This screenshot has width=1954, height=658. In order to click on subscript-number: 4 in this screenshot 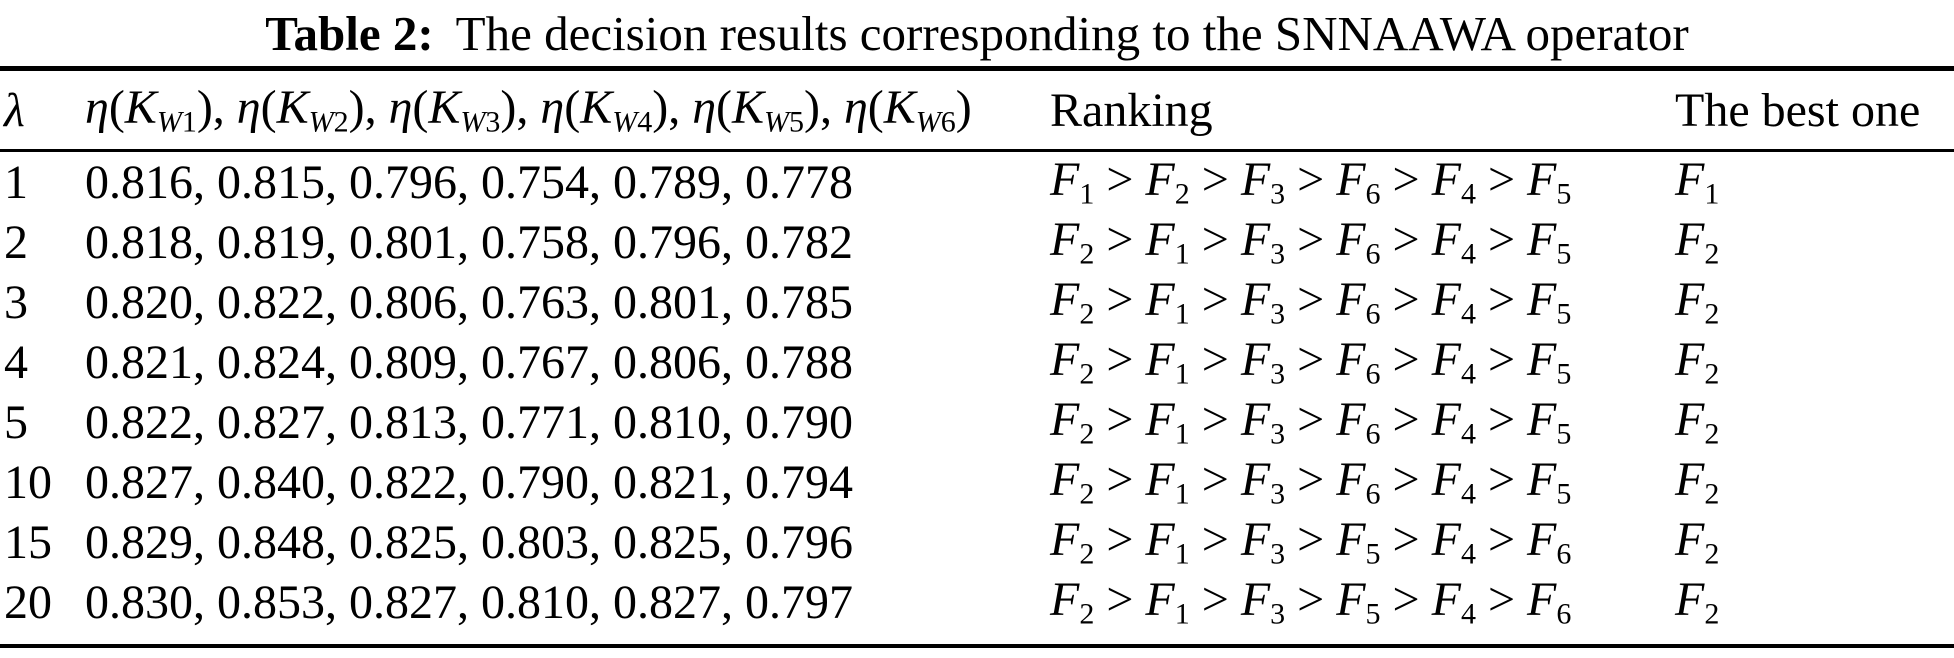, I will do `click(645, 122)`.